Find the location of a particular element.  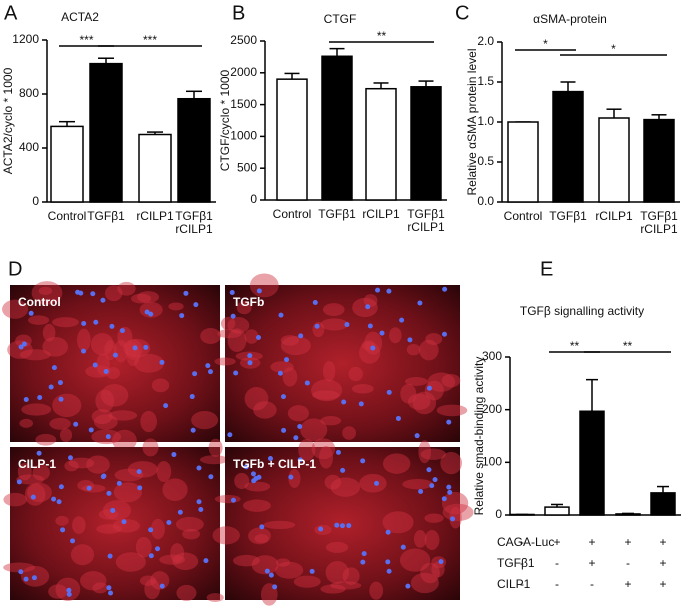

significance-label: *** is located at coordinates (86, 40).